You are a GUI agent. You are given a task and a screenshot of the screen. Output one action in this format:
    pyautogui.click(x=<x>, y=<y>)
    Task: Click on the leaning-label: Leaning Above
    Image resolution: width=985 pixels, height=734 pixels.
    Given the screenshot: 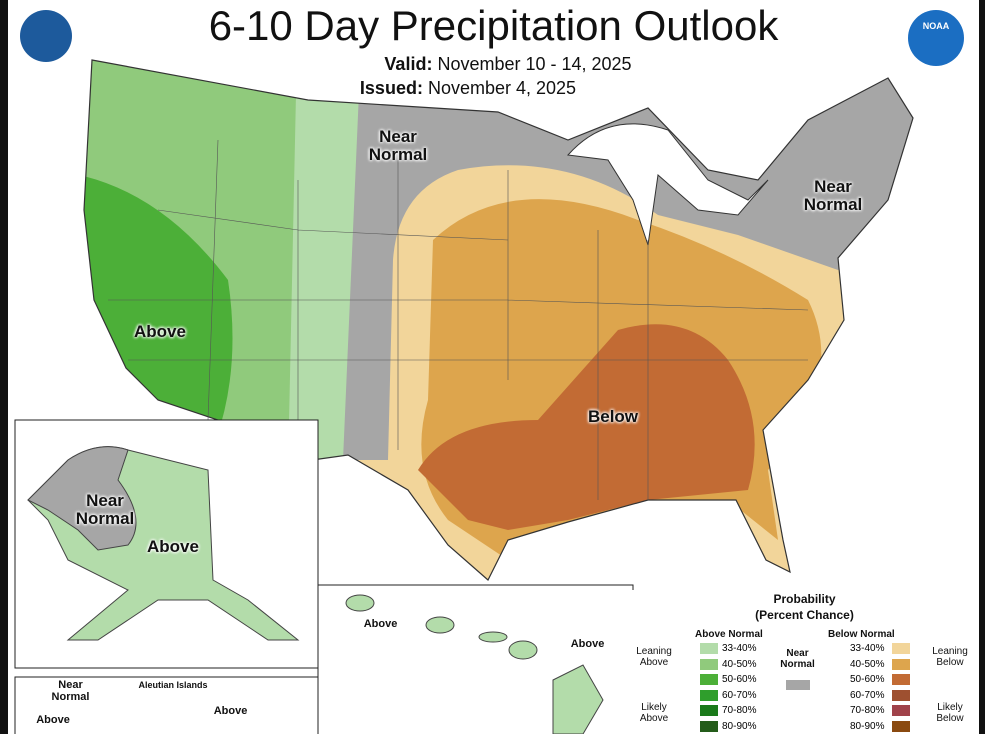 What is the action you would take?
    pyautogui.click(x=654, y=657)
    